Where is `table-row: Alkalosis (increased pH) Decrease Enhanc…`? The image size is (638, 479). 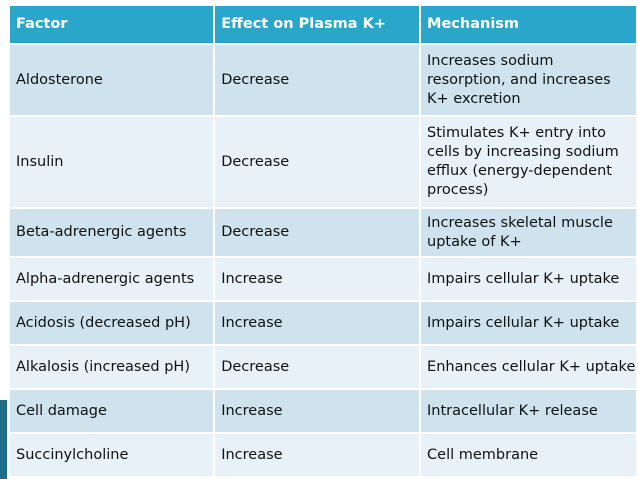
table-row: Alkalosis (increased pH) Decrease Enhanc… is located at coordinates (323, 367).